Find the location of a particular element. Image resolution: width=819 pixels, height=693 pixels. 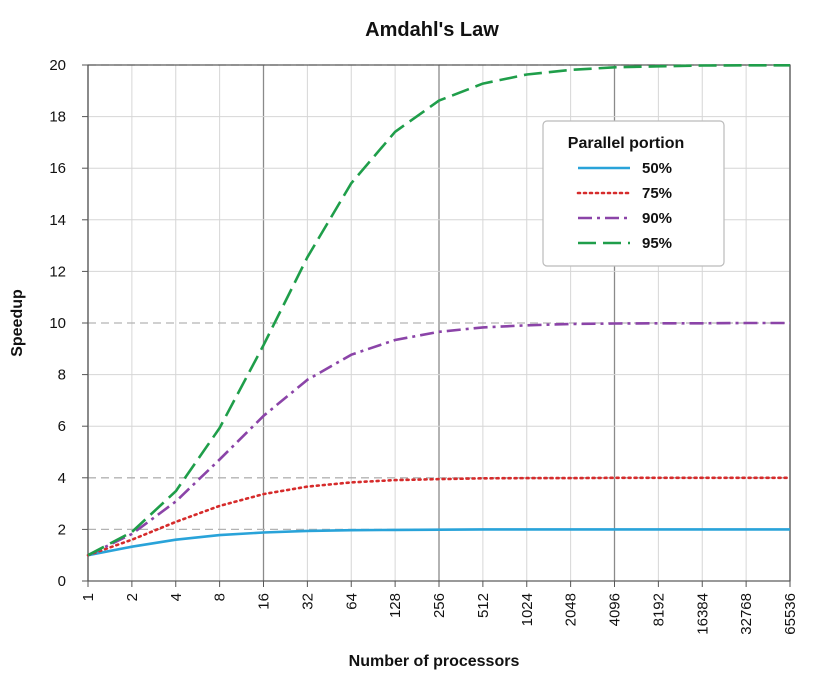

x-tick-label: 32768 is located at coordinates (746, 614).